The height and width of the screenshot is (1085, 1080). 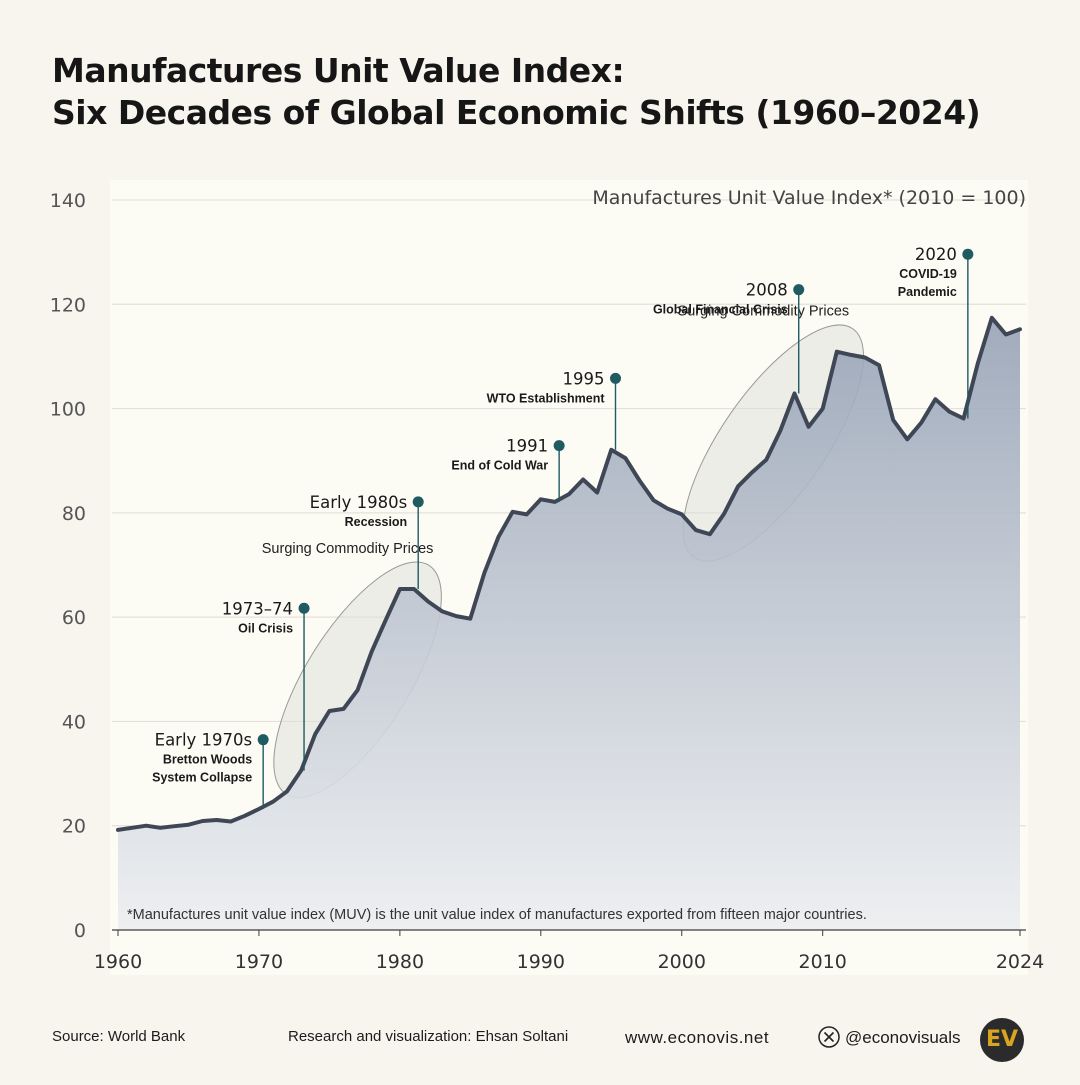 What do you see at coordinates (119, 1036) in the screenshot?
I see `source-text: Source: World Bank` at bounding box center [119, 1036].